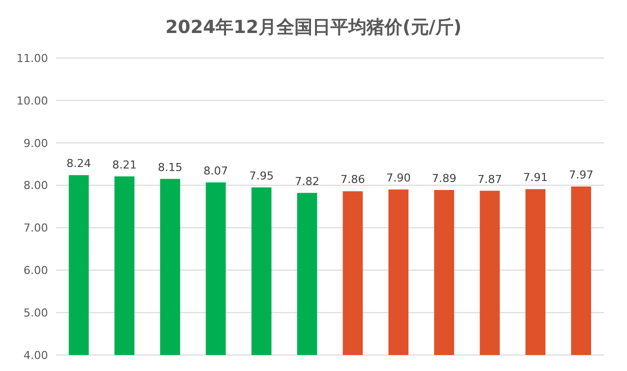 The image size is (627, 371). Describe the element at coordinates (124, 165) in the screenshot. I see `data-label: 8.21` at that location.